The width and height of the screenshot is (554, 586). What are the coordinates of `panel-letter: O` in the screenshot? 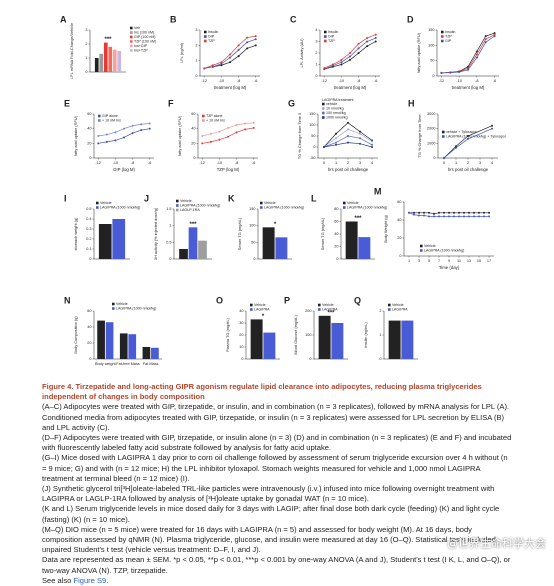 It's located at (219, 300).